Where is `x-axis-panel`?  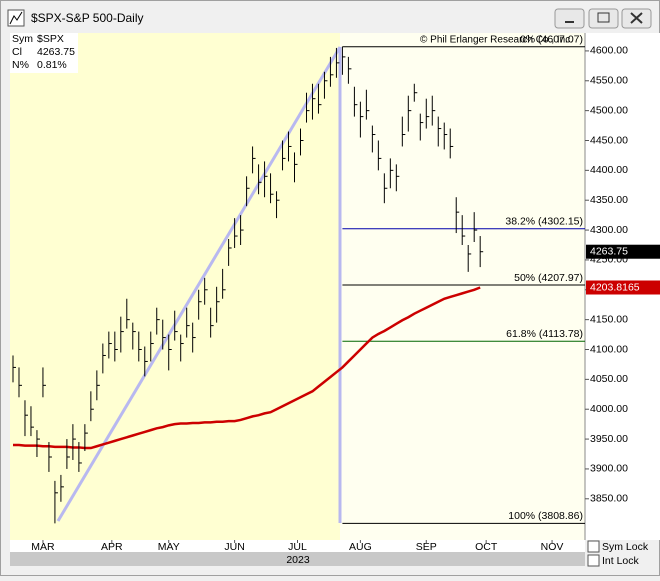
x-axis-panel is located at coordinates (297, 546).